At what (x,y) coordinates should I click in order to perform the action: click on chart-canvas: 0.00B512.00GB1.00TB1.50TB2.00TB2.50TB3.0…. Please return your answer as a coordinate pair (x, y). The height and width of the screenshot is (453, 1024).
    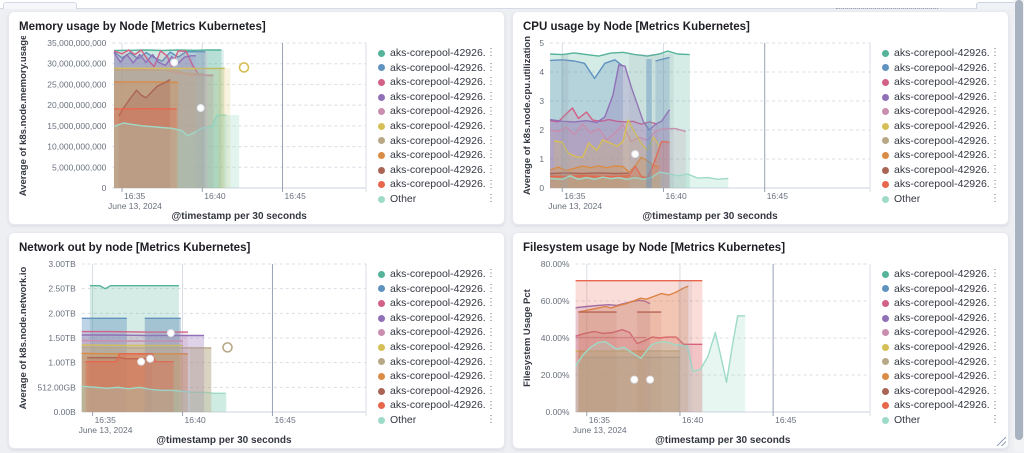
    Looking at the image, I should click on (194, 351).